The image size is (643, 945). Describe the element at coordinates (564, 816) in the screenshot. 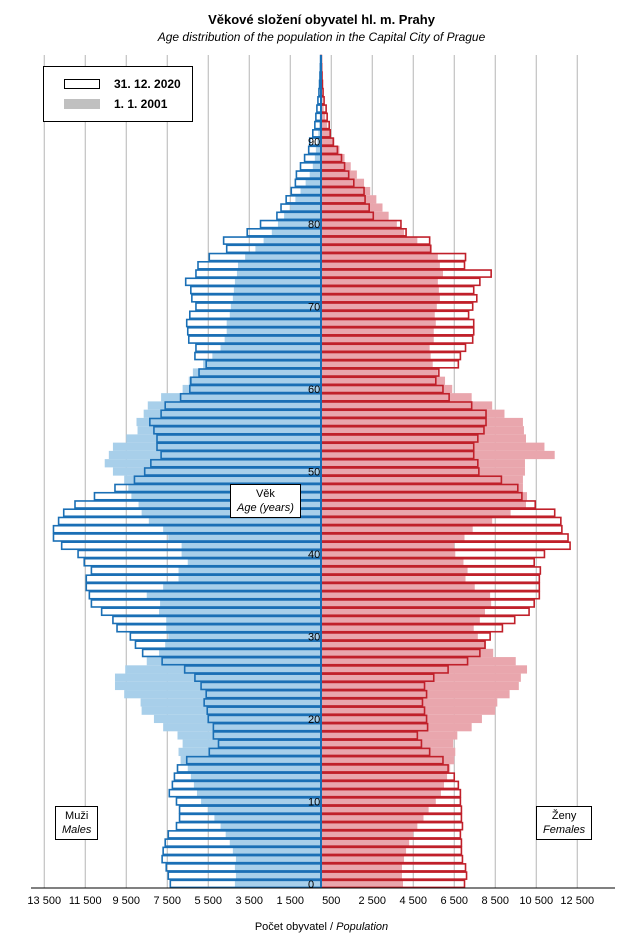

I see `females-label-cs: Ženy` at that location.